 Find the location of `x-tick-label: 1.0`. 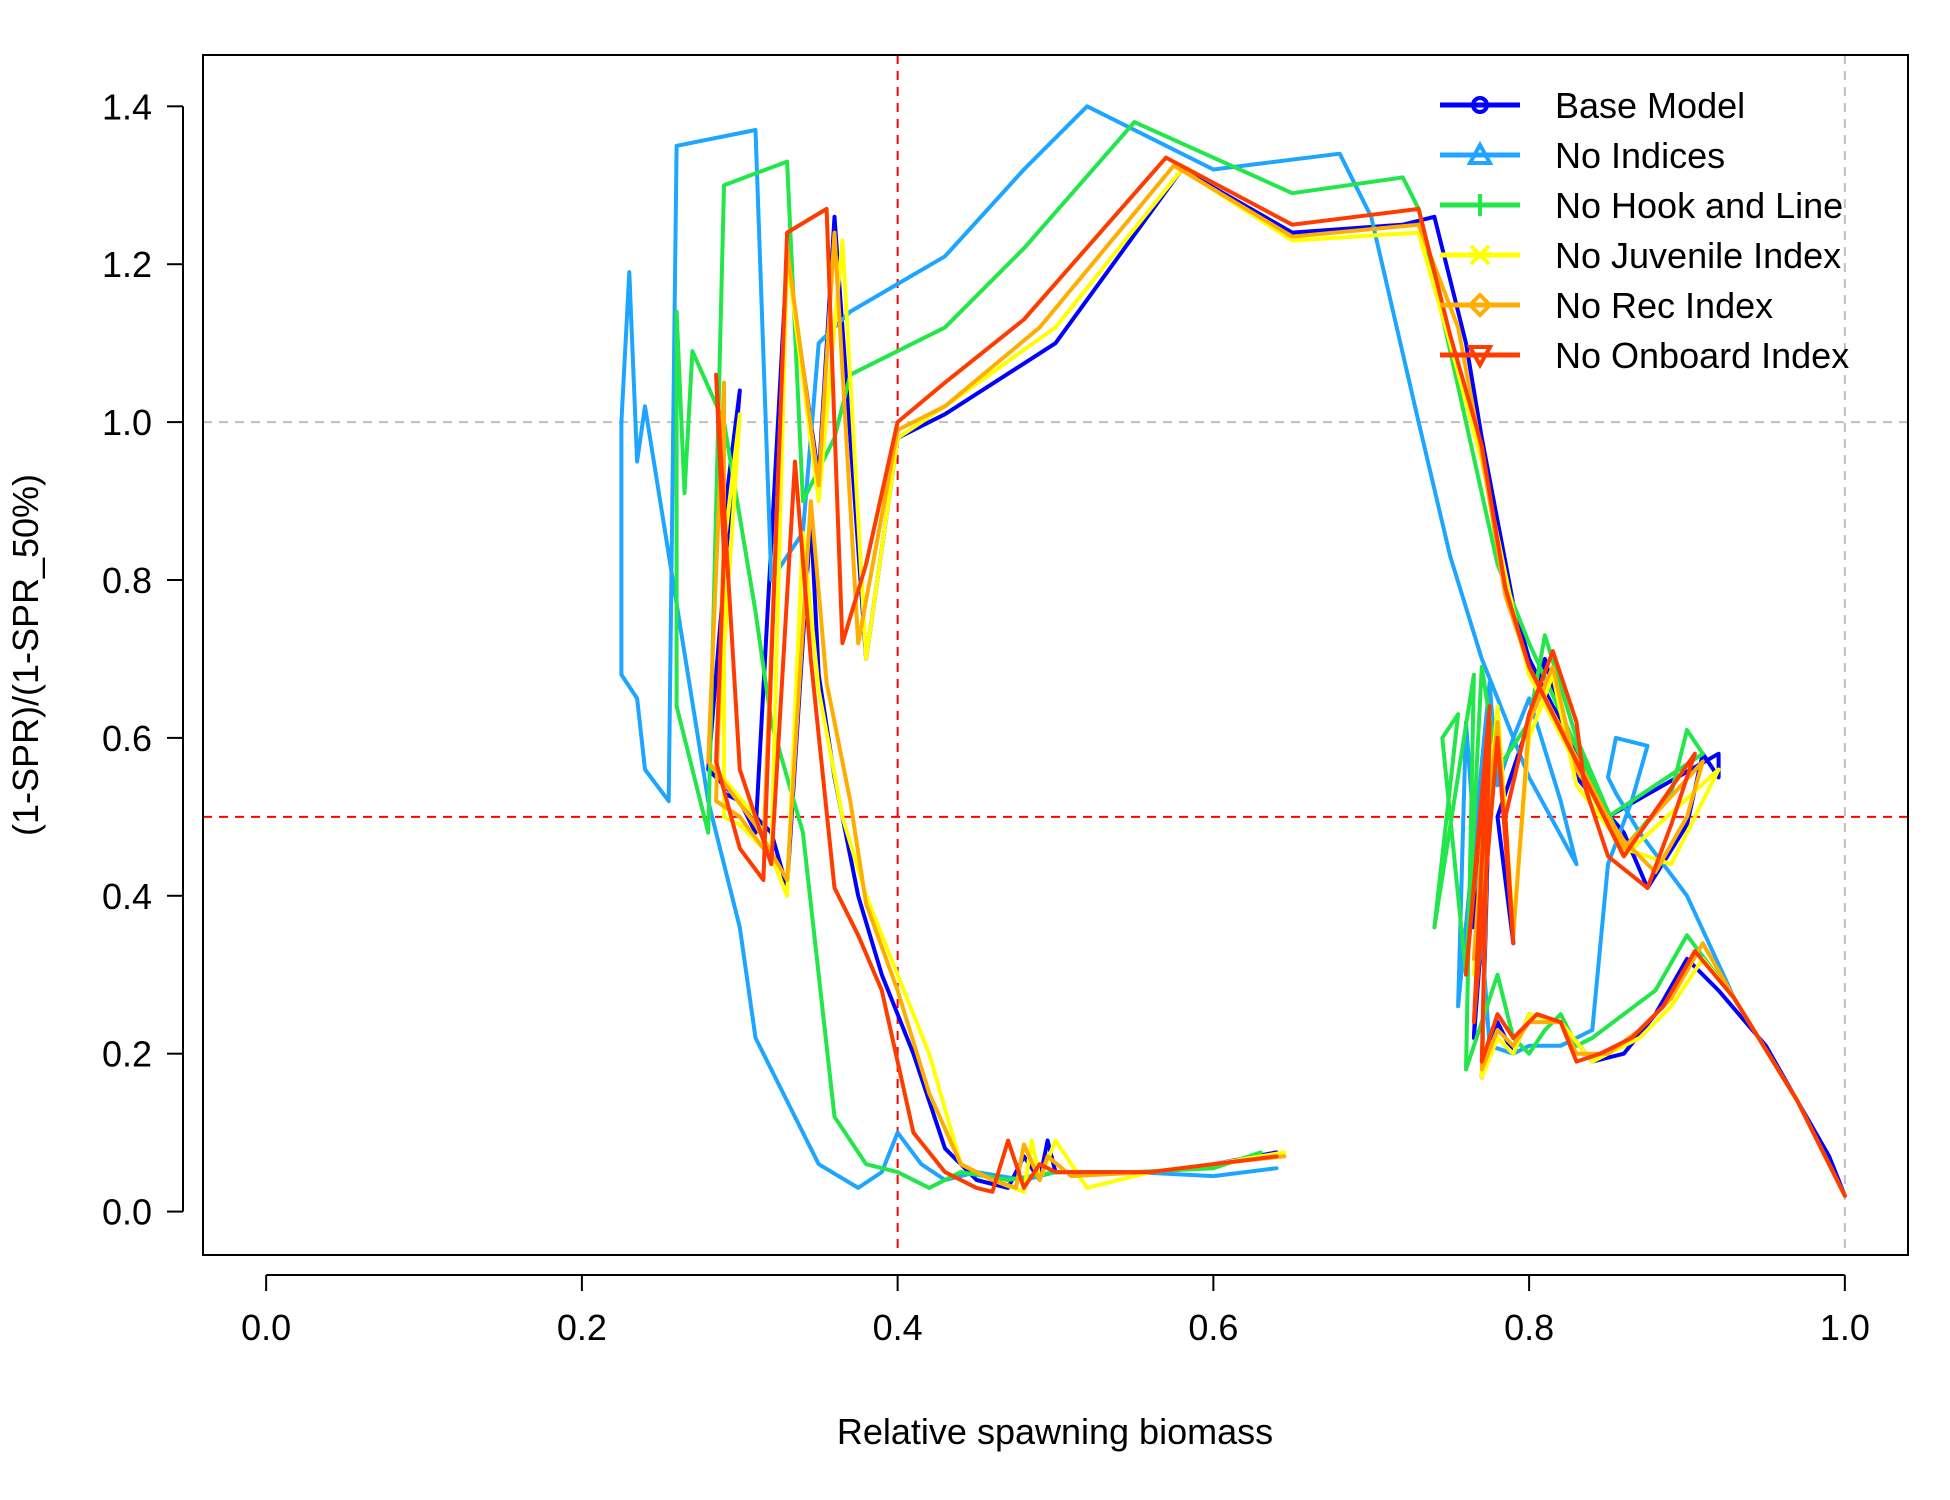

x-tick-label: 1.0 is located at coordinates (1845, 1327).